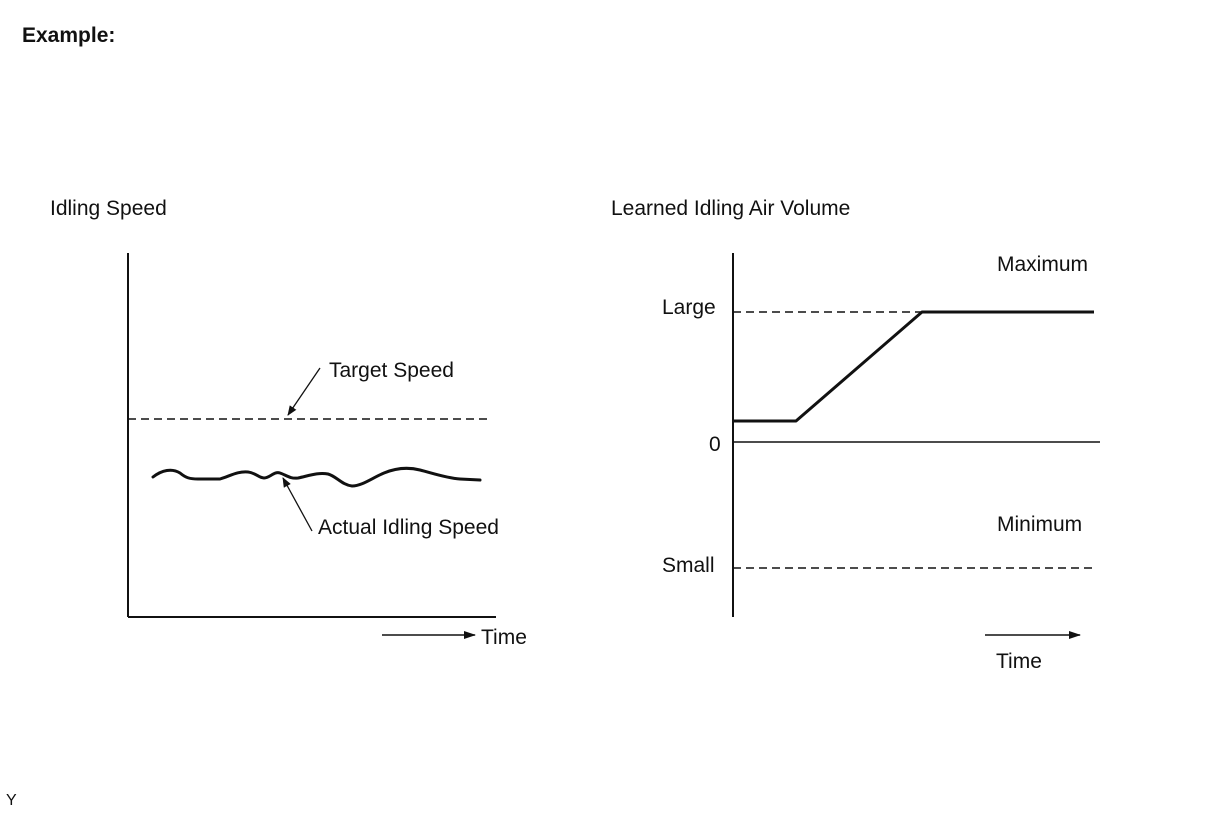 This screenshot has width=1210, height=814. What do you see at coordinates (11, 800) in the screenshot?
I see `figure-code: Y` at bounding box center [11, 800].